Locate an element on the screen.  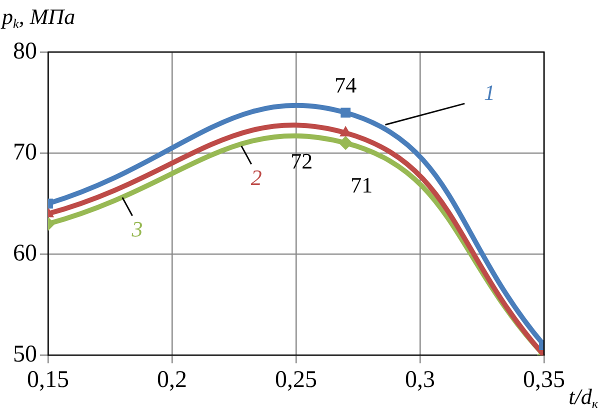
series-label: 2 is located at coordinates (256, 177).